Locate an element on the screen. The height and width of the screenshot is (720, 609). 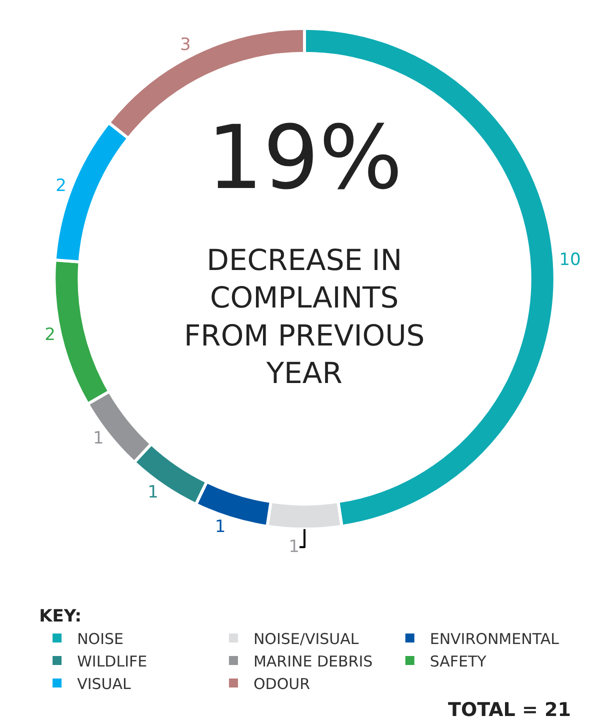
legend-label: ENVIRONMENTAL is located at coordinates (495, 639).